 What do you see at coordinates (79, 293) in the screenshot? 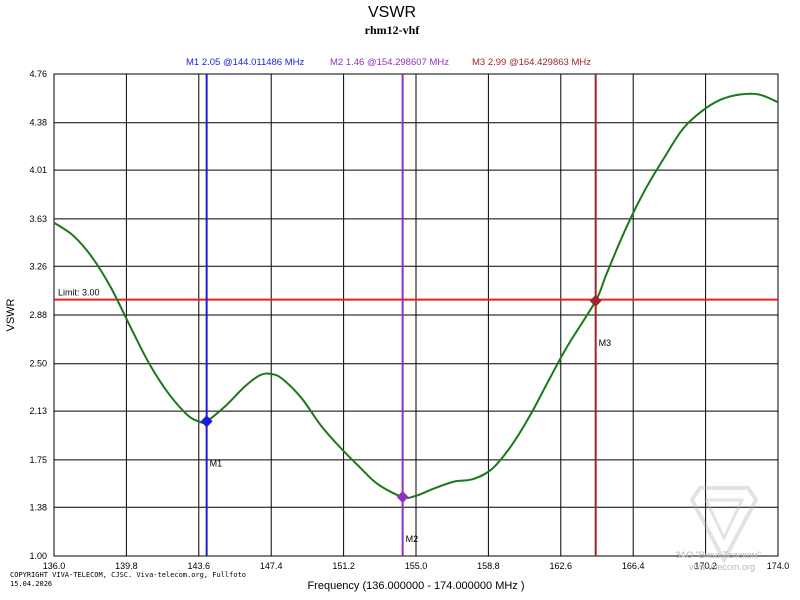
I see `limit-label: Limit: 3.00` at bounding box center [79, 293].